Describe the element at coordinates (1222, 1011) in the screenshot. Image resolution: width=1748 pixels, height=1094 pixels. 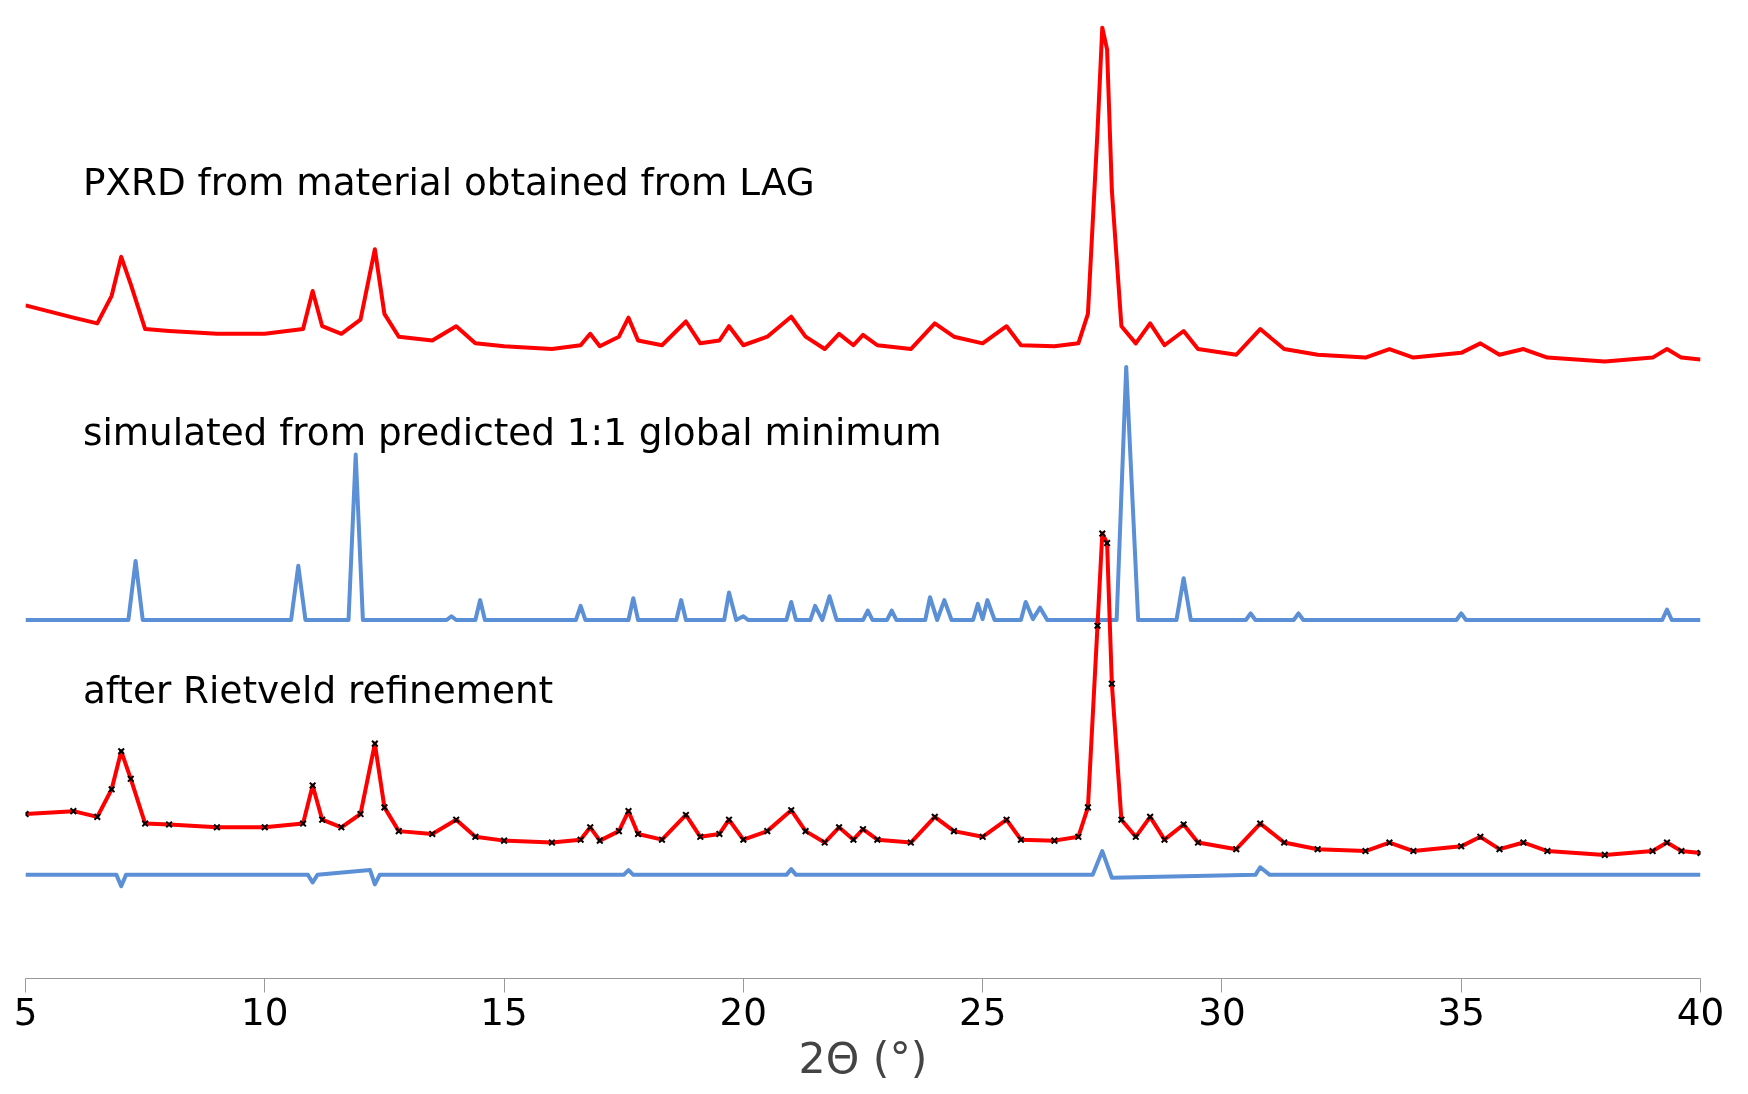
I see `x-tick-label: 30` at that location.